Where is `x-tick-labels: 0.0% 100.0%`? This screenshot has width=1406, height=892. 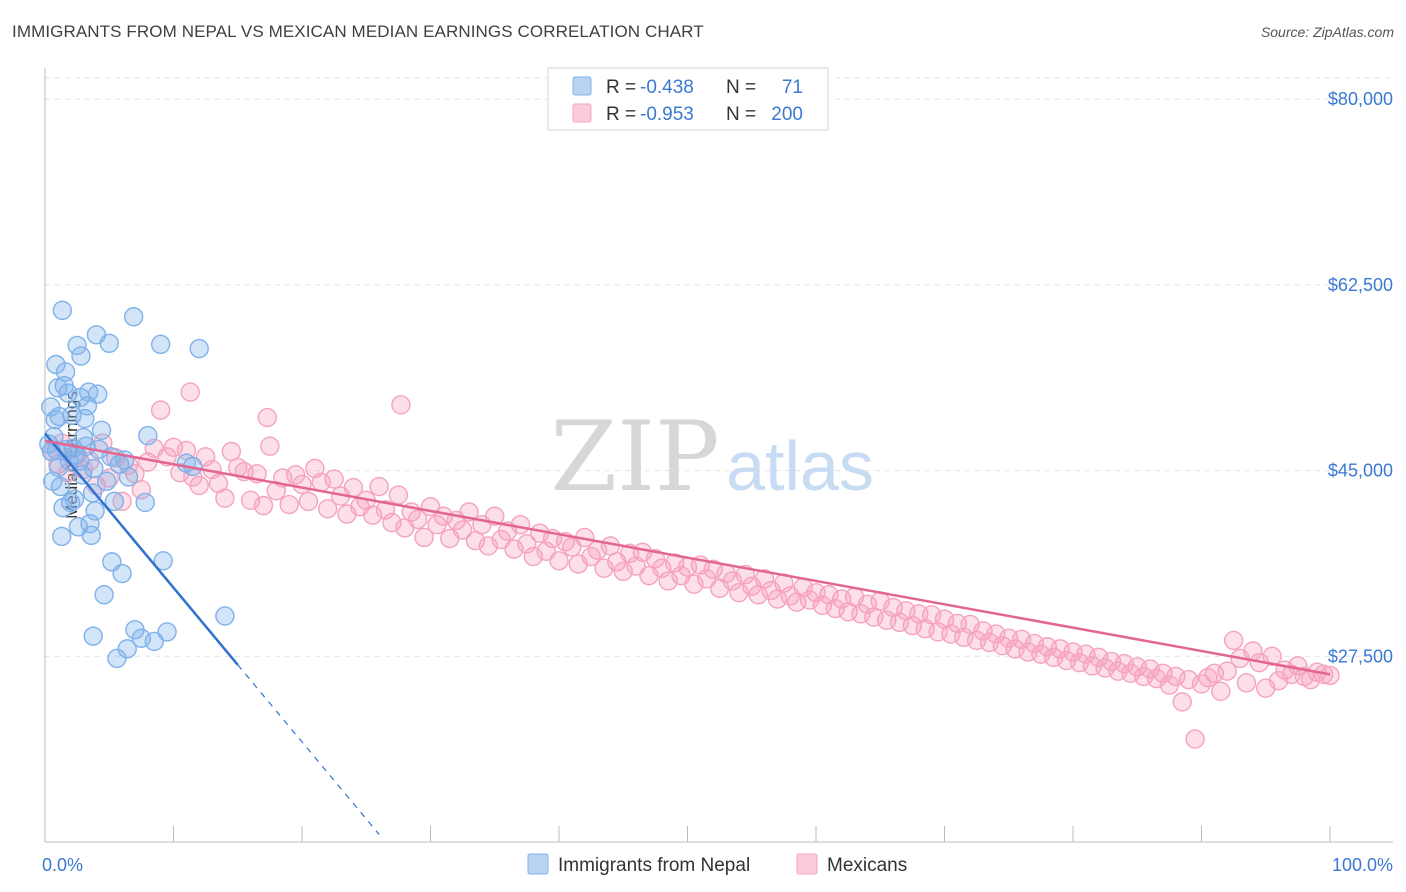
x-tick-labels: 0.0% 100.0% is located at coordinates (717, 865).